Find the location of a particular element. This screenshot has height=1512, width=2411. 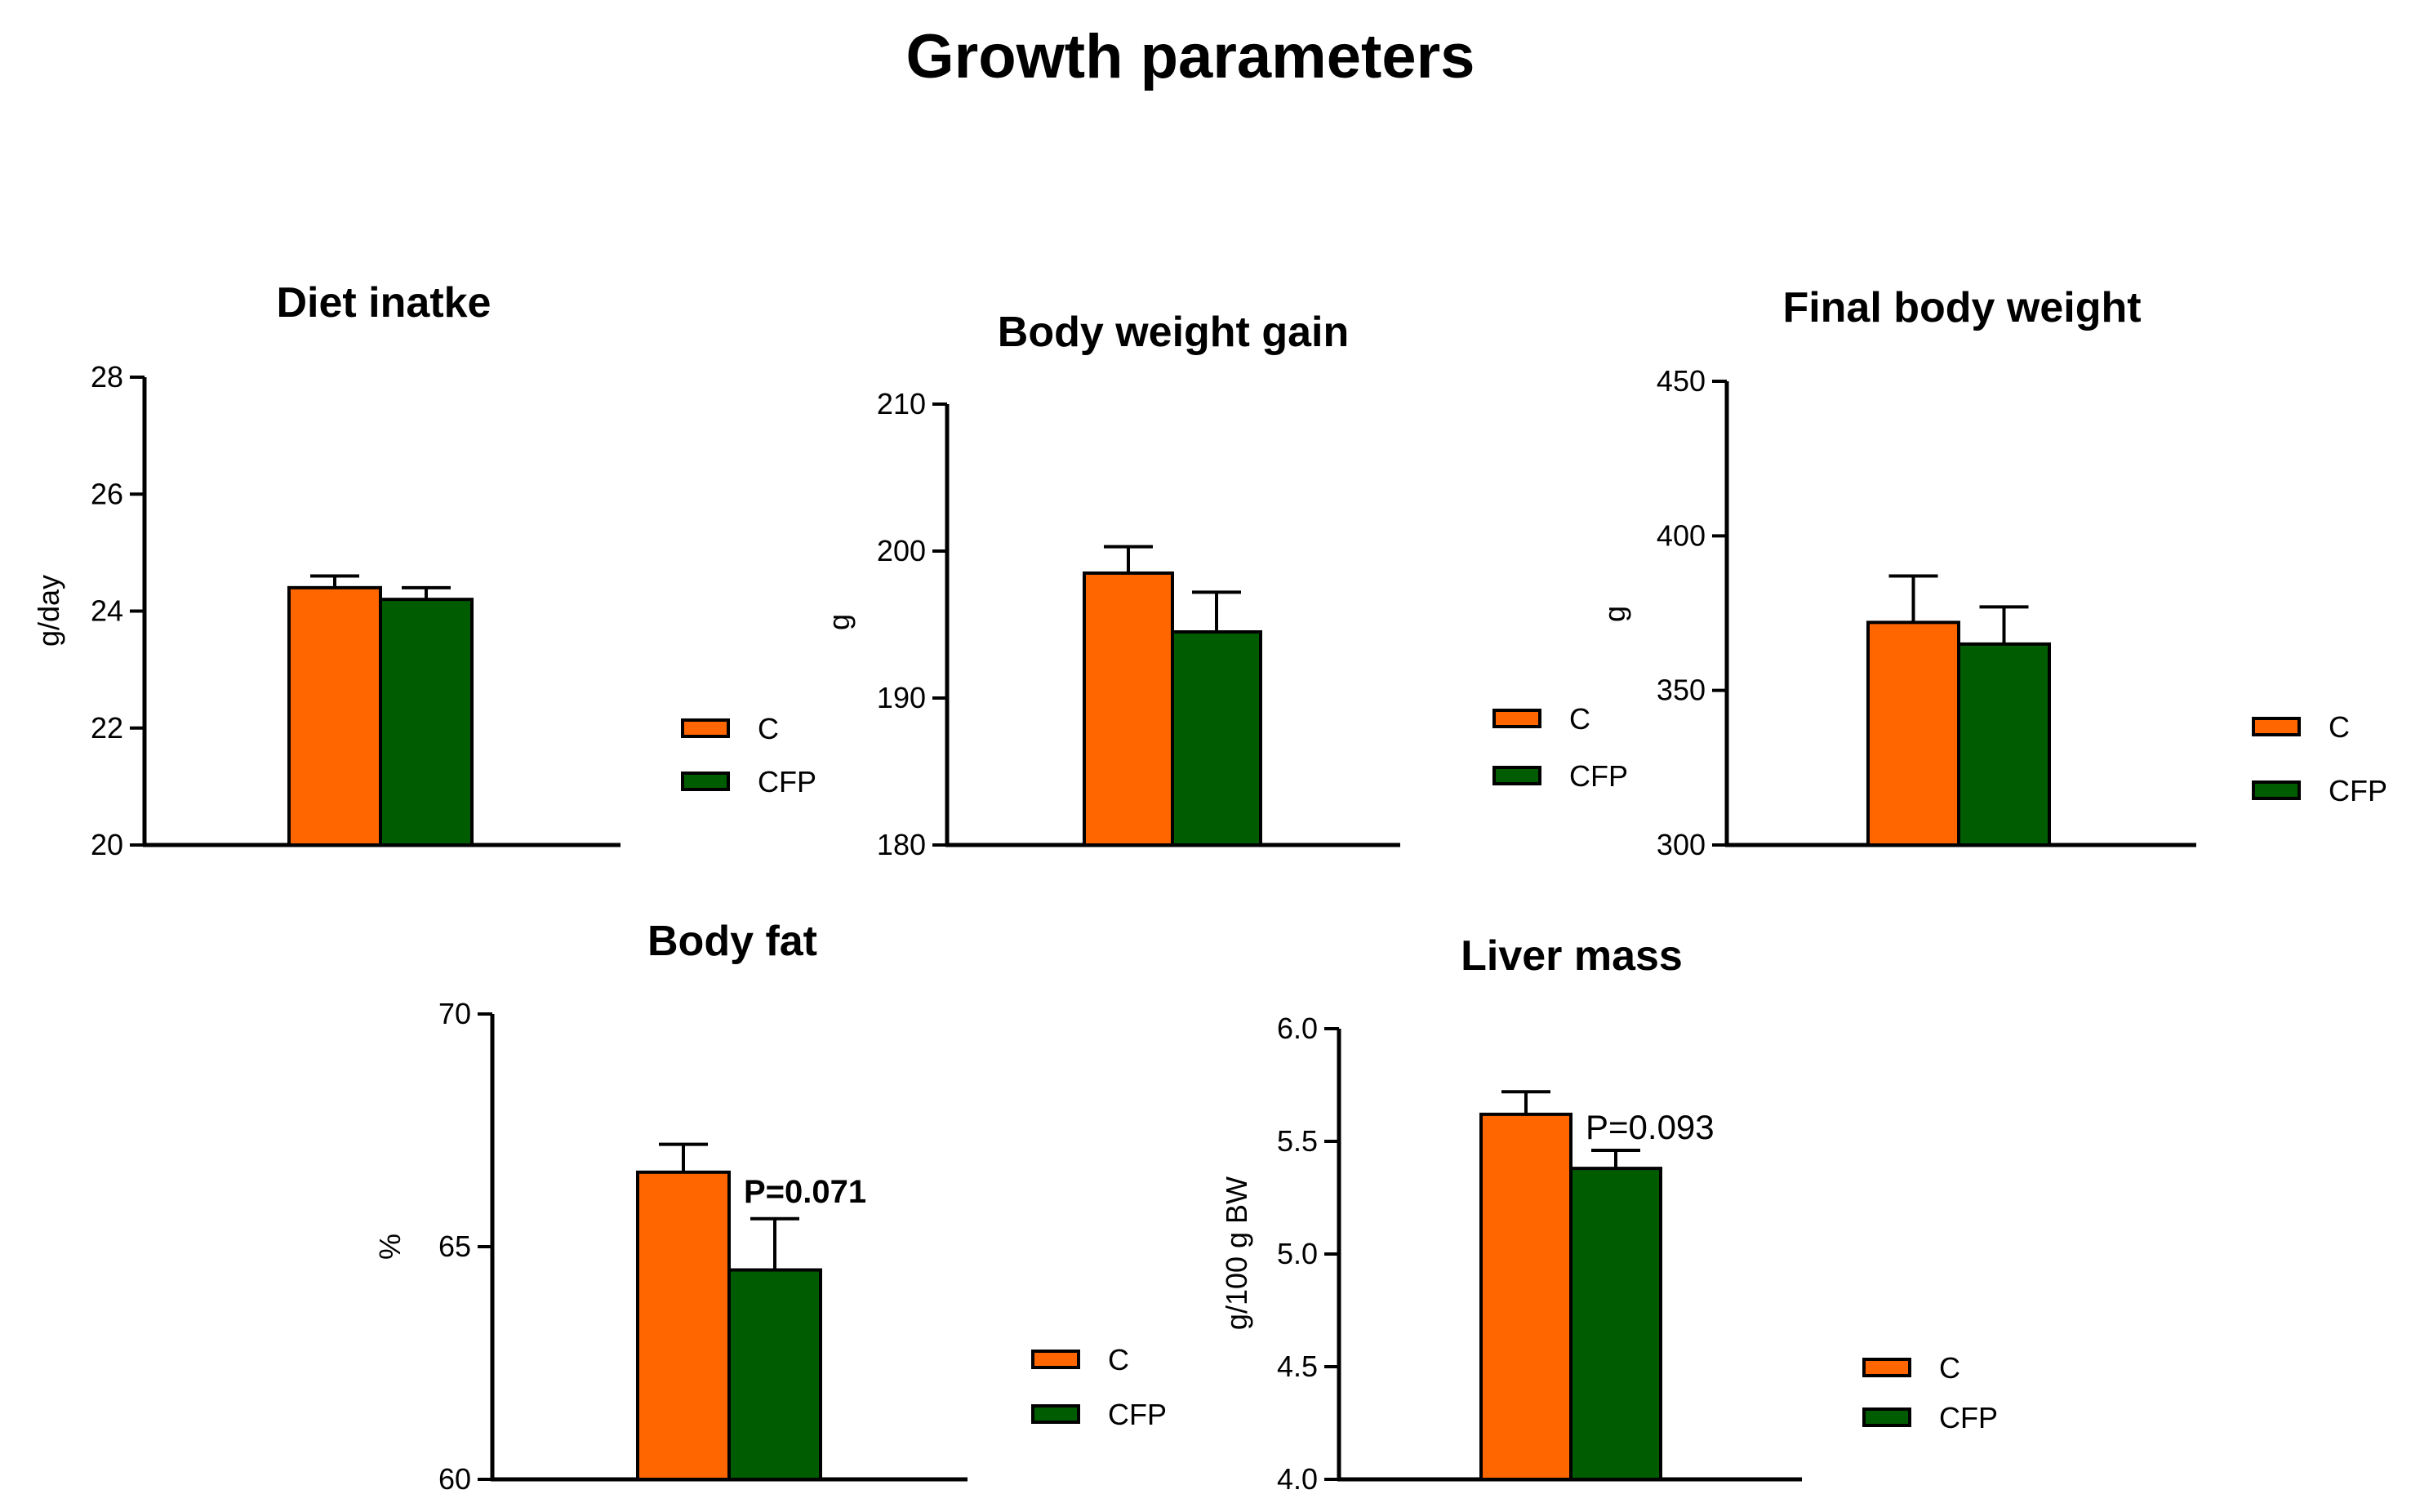

diet-intake-legend-swatch-cfp is located at coordinates (705, 781).